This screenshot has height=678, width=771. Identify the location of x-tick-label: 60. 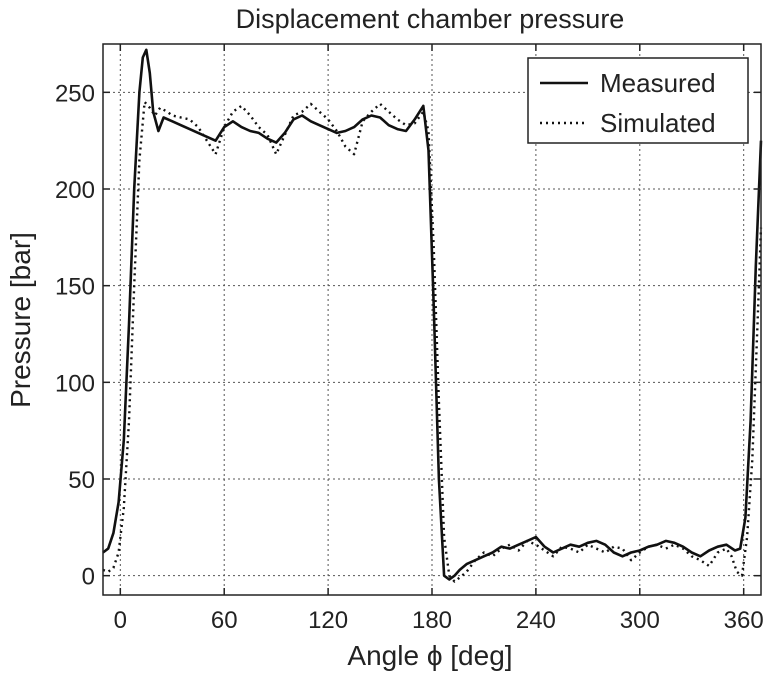
(224, 620).